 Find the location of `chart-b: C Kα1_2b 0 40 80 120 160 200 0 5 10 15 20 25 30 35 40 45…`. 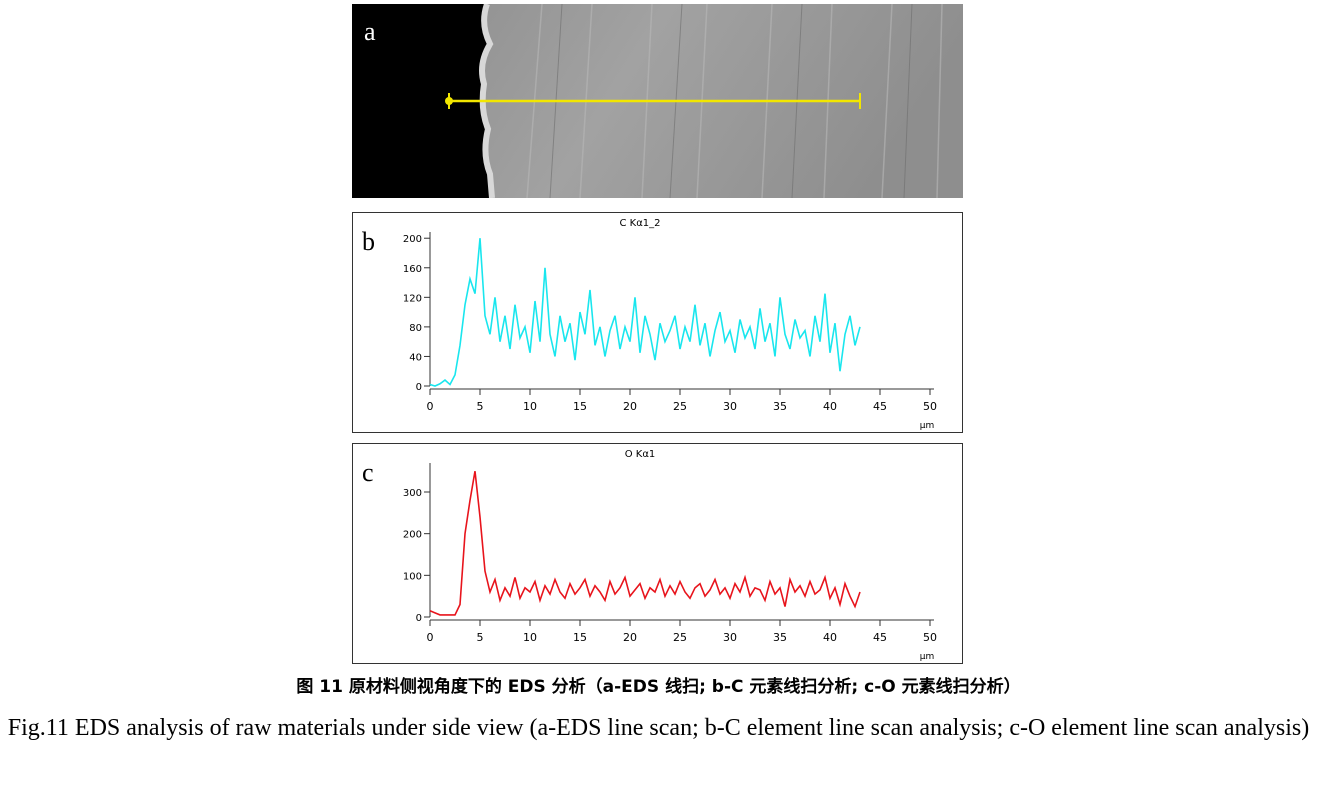

chart-b: C Kα1_2b 0 40 80 120 160 200 0 5 10 15 20 25 30 35 40 45… is located at coordinates (657, 322).